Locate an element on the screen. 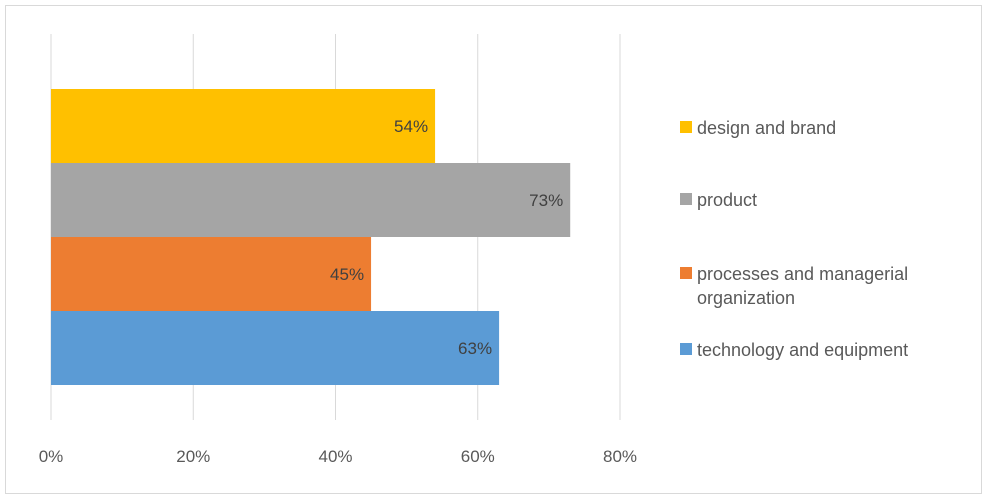 Image resolution: width=988 pixels, height=499 pixels. data-label: 45% is located at coordinates (347, 274).